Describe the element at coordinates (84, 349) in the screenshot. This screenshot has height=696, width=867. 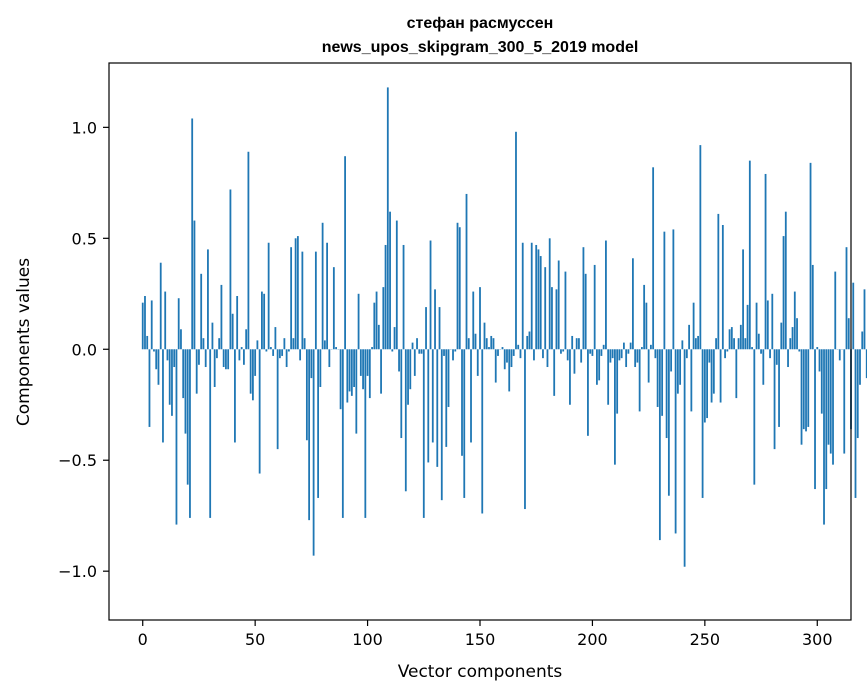
I see `y-tick-label: 0.0` at that location.